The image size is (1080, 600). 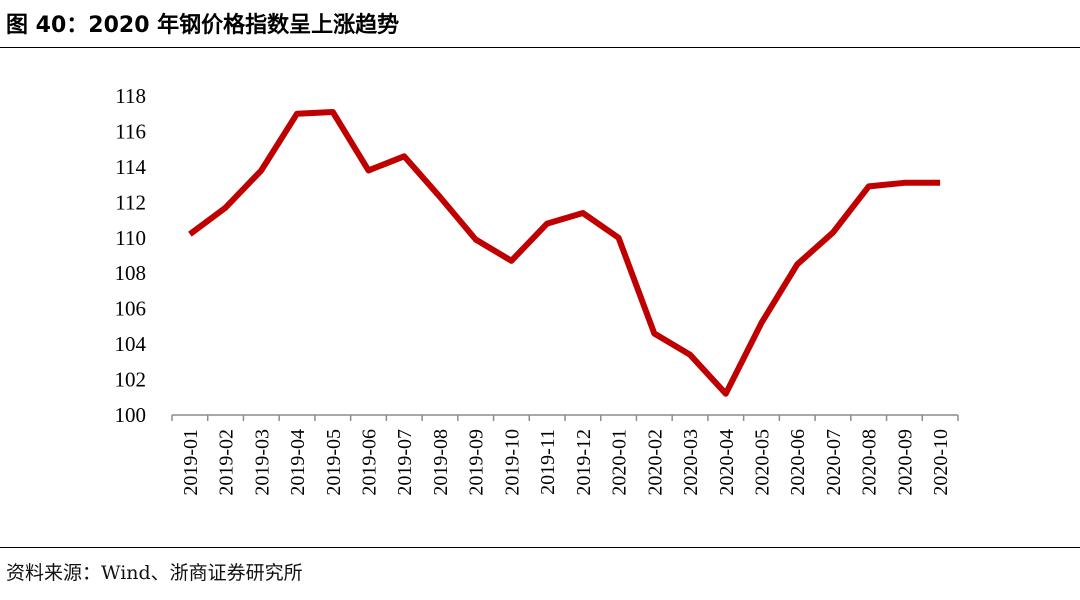 What do you see at coordinates (870, 462) in the screenshot?
I see `x-tick-label: 2020-08` at bounding box center [870, 462].